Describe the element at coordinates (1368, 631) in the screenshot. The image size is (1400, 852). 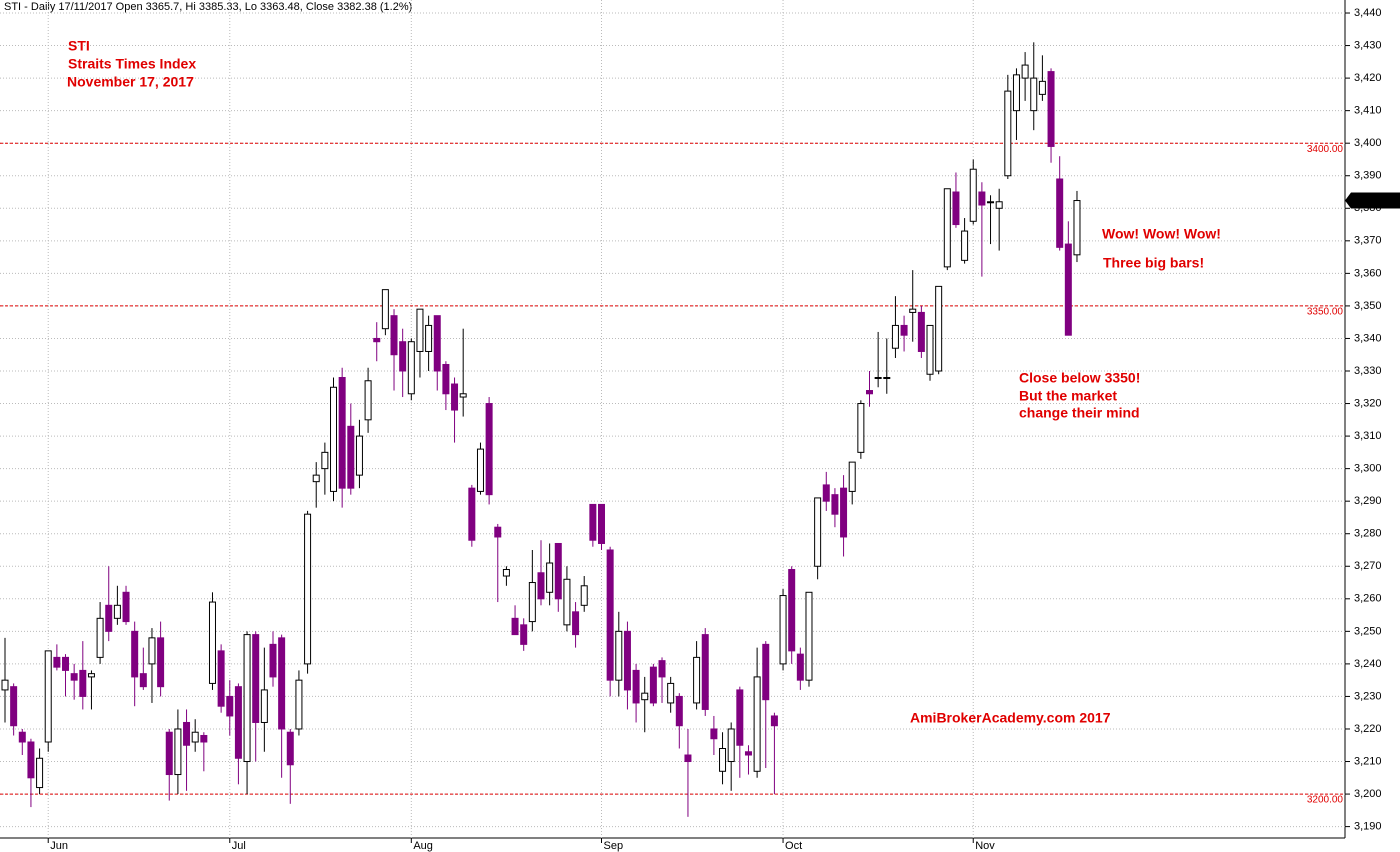
I see `y-tick-label: 3,250` at that location.